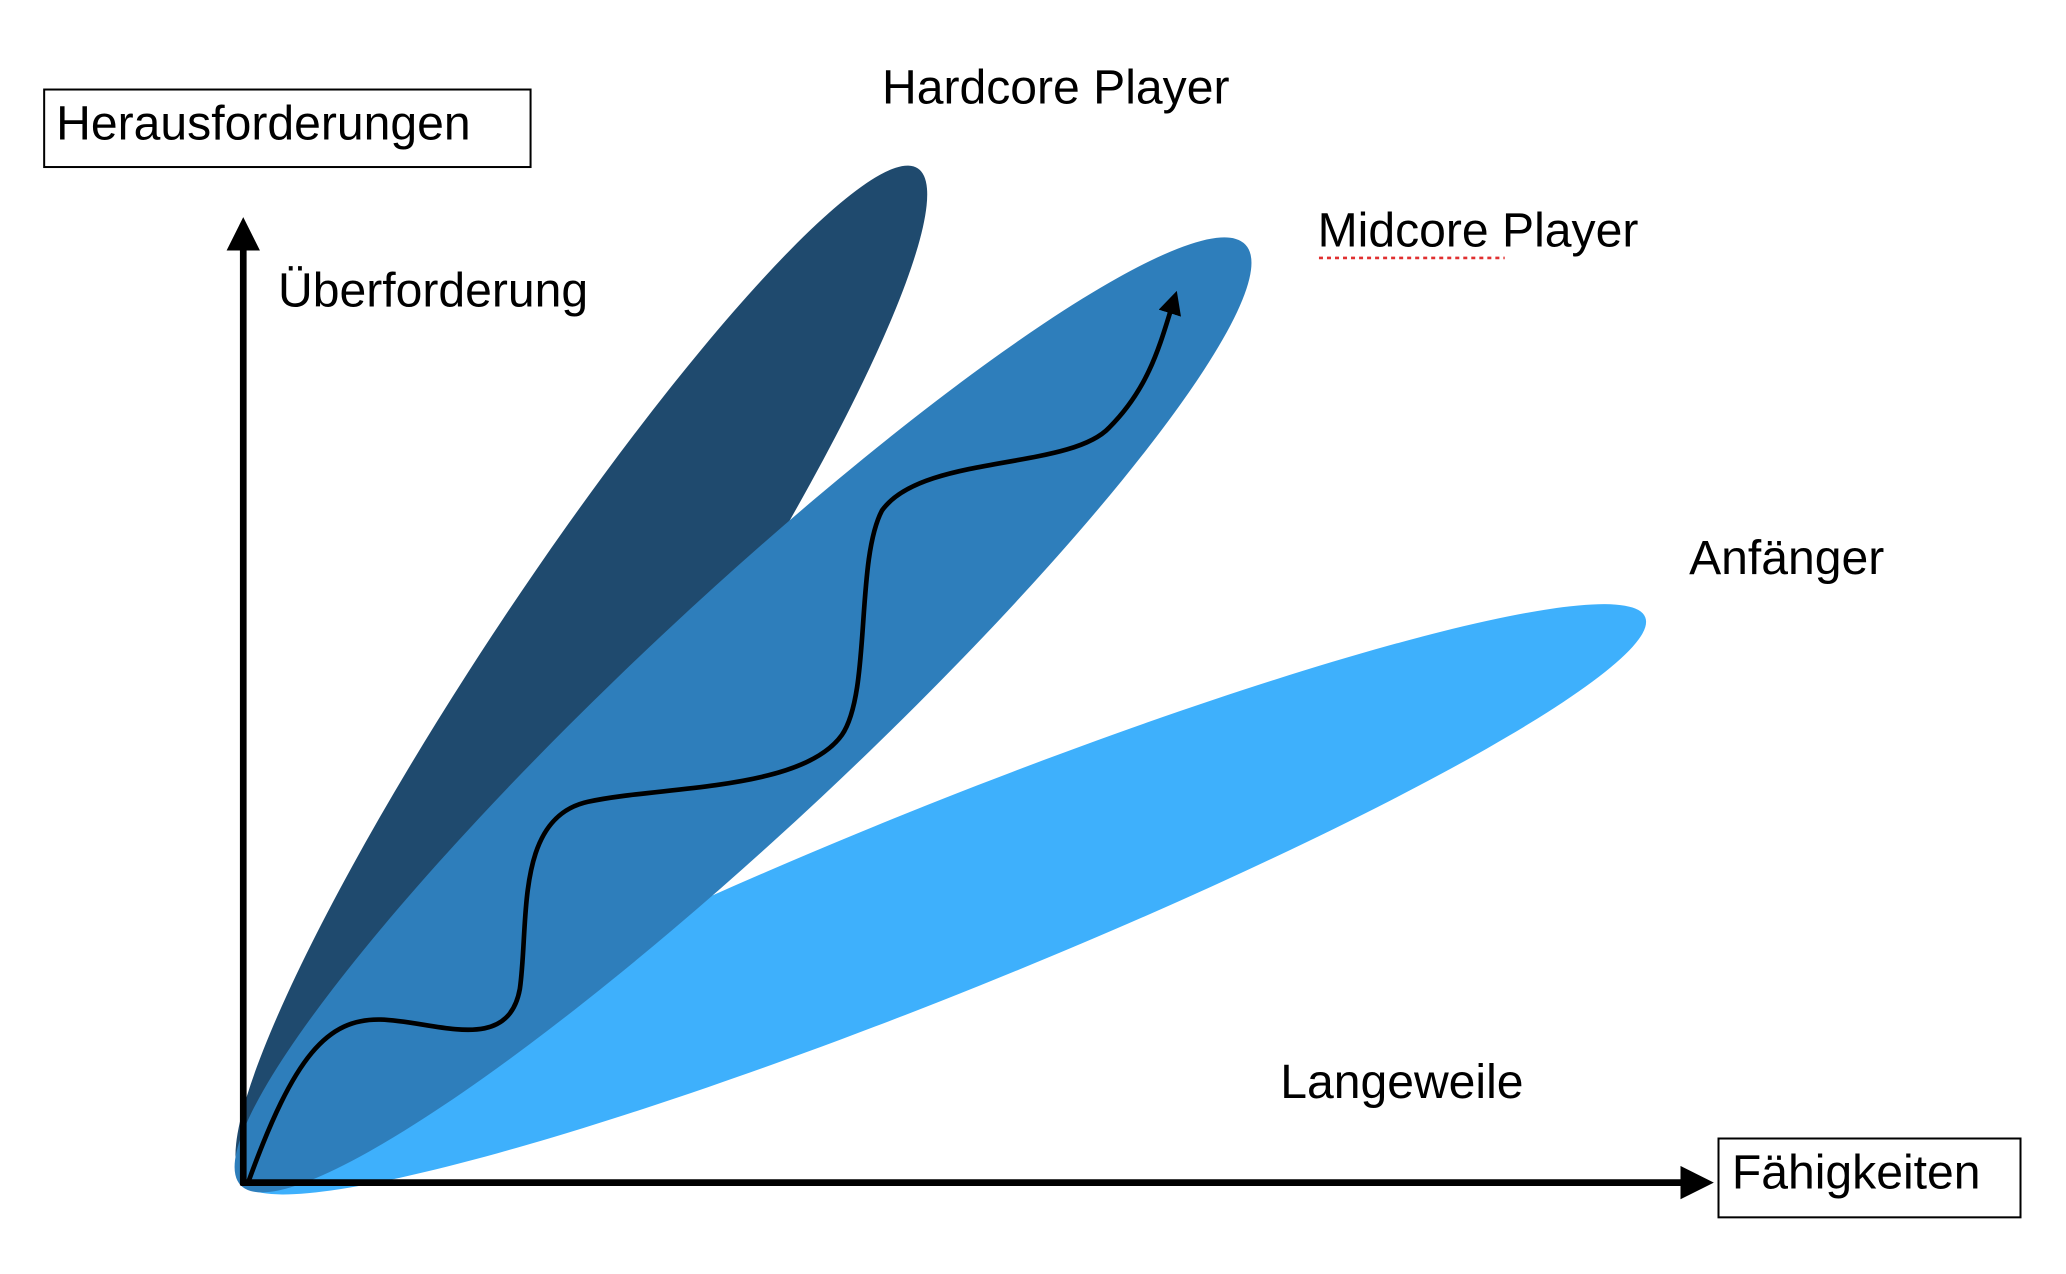 Image resolution: width=2066 pixels, height=1274 pixels. I want to click on group-label: Midcore Player, so click(1478, 231).